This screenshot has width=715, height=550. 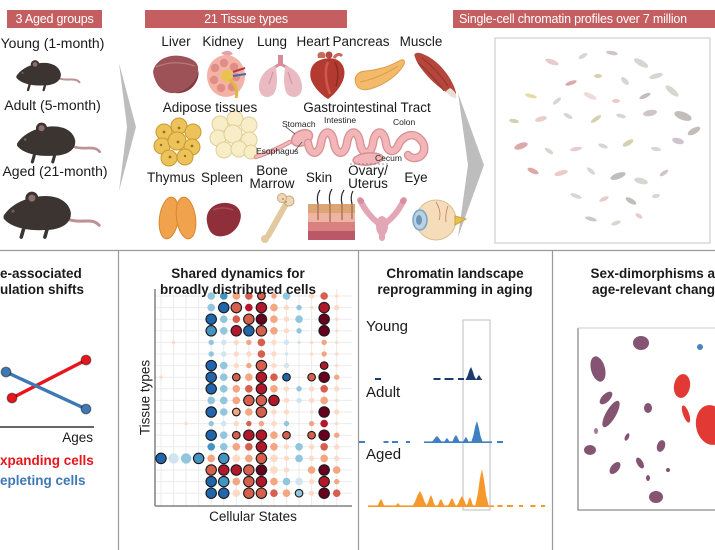 I want to click on ovary-uterus-icon, so click(x=382, y=219).